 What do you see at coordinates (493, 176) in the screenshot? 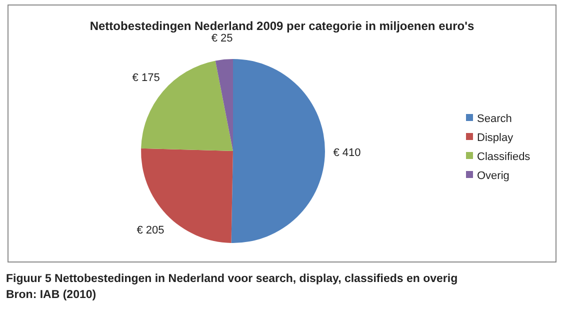
I see `legend-label: Overig` at bounding box center [493, 176].